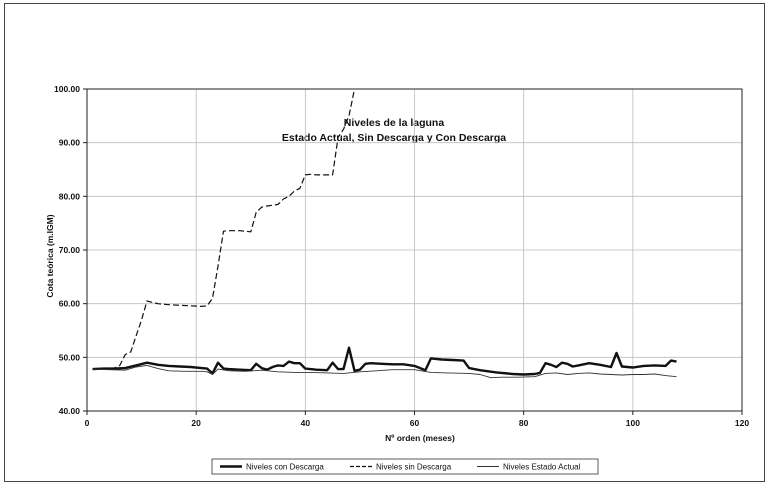 This screenshot has height=486, width=770. Describe the element at coordinates (87, 423) in the screenshot. I see `x-tick-label: 0` at that location.